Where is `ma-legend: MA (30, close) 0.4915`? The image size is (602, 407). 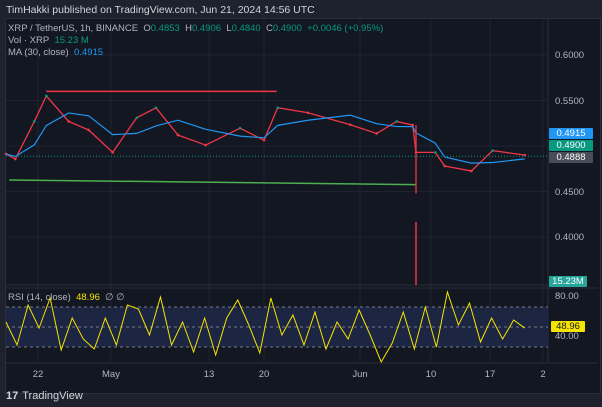
ma-legend: MA (30, close) 0.4915 is located at coordinates (55, 52).